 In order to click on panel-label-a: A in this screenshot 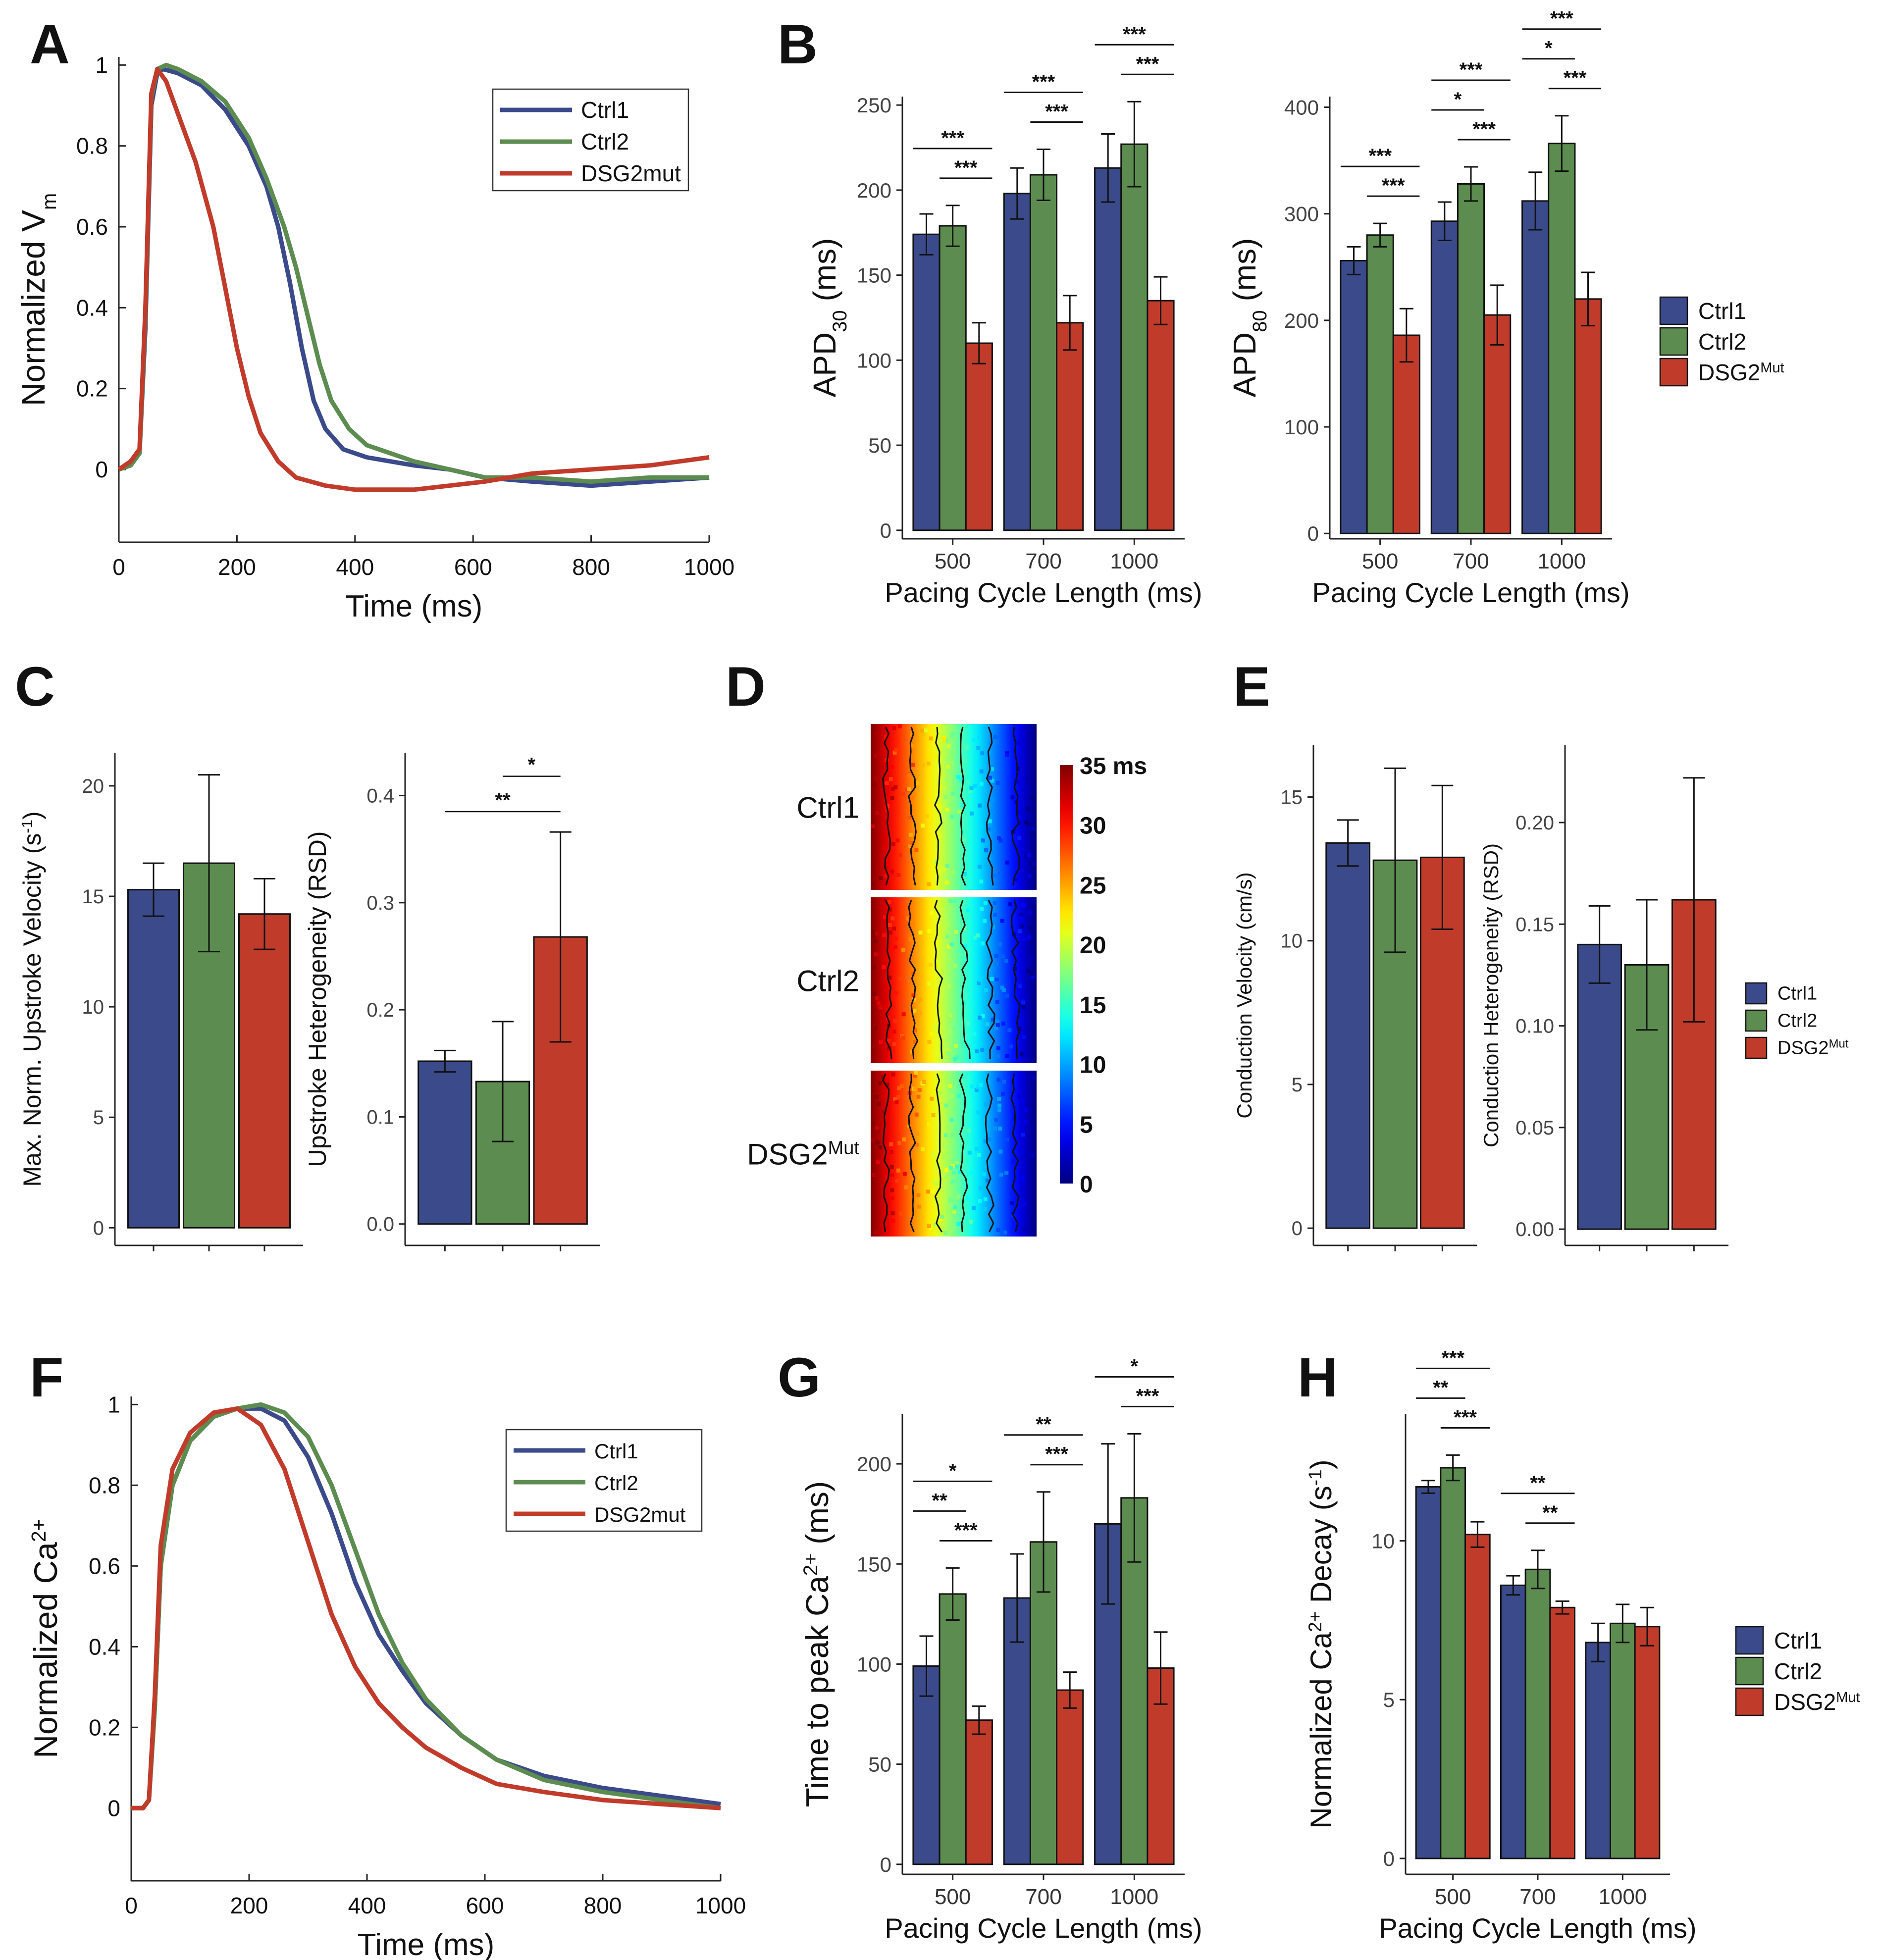, I will do `click(50, 44)`.